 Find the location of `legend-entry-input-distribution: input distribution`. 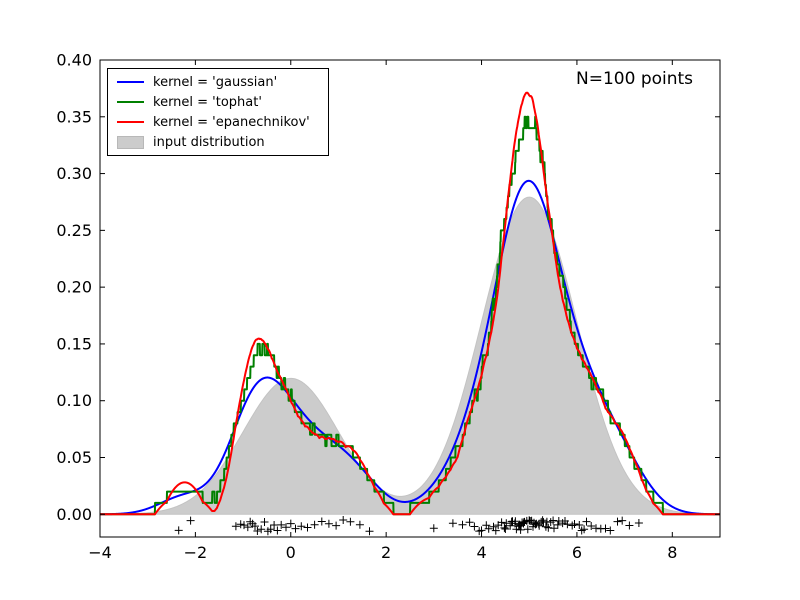

legend-entry-input-distribution: input distribution is located at coordinates (218, 142).